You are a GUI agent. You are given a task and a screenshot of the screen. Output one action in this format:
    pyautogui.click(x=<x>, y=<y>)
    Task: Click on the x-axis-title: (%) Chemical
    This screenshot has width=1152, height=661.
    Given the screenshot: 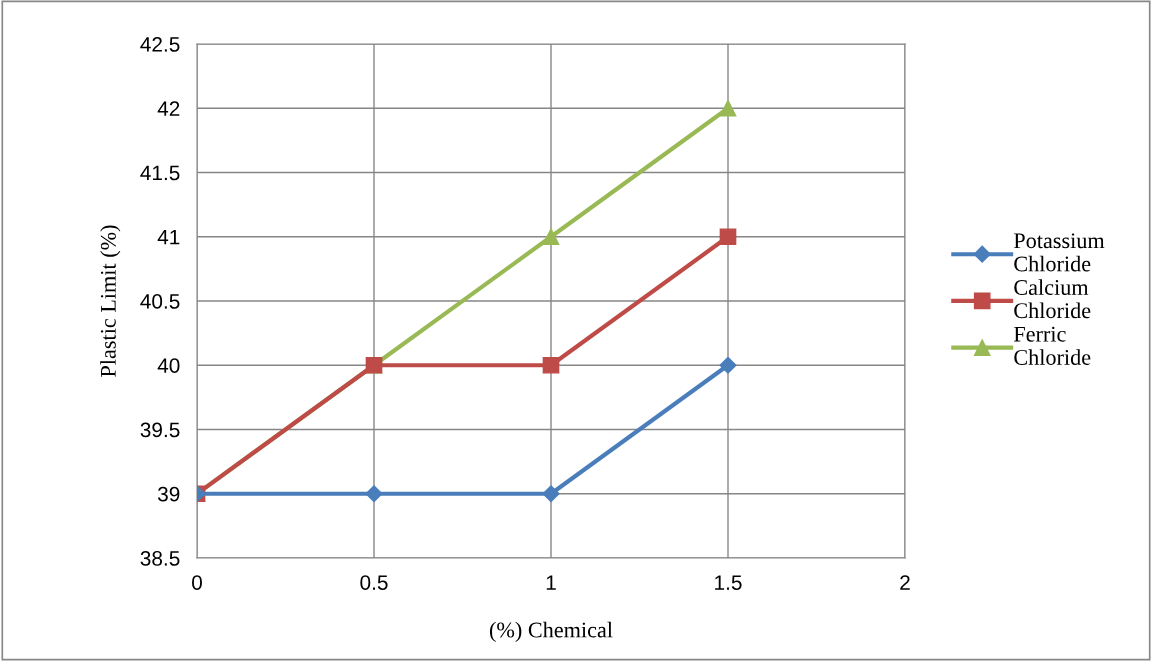 What is the action you would take?
    pyautogui.click(x=551, y=632)
    